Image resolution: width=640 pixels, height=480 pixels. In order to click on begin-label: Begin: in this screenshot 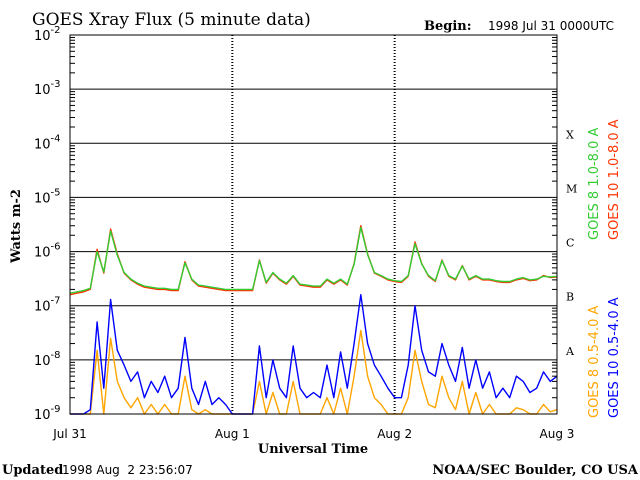, I will do `click(448, 26)`.